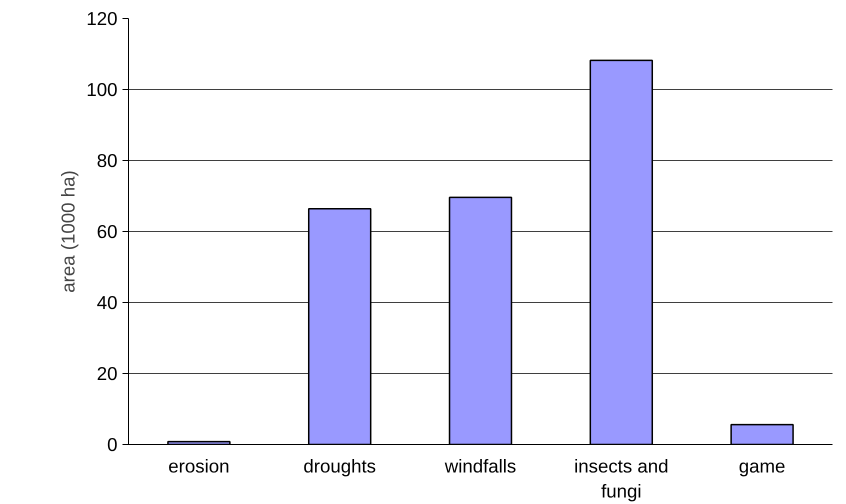 This screenshot has width=846, height=504. I want to click on x-tick-label: windfalls, so click(480, 466).